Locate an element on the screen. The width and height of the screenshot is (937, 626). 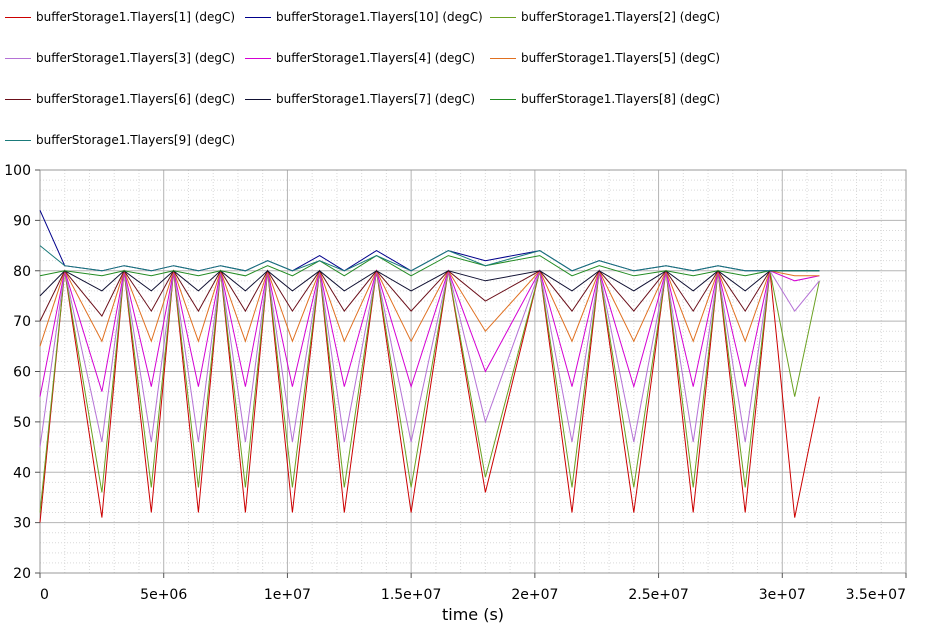
y-tick-label: 80 is located at coordinates (22, 272).